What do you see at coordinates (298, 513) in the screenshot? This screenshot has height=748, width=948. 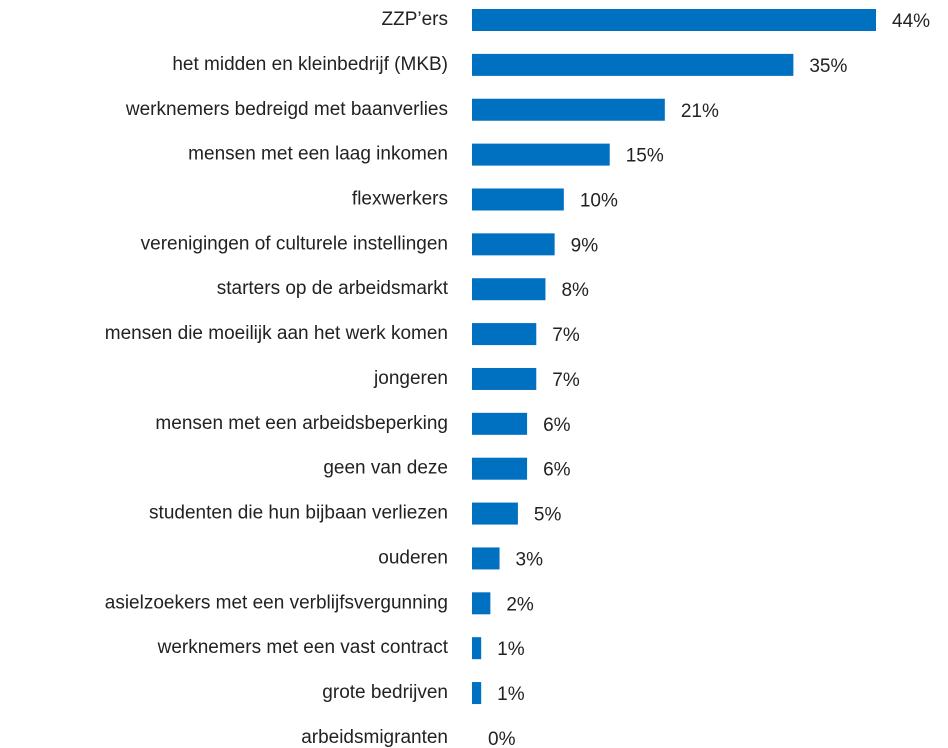 I see `category-label: studenten die hun bijbaan verliezen` at bounding box center [298, 513].